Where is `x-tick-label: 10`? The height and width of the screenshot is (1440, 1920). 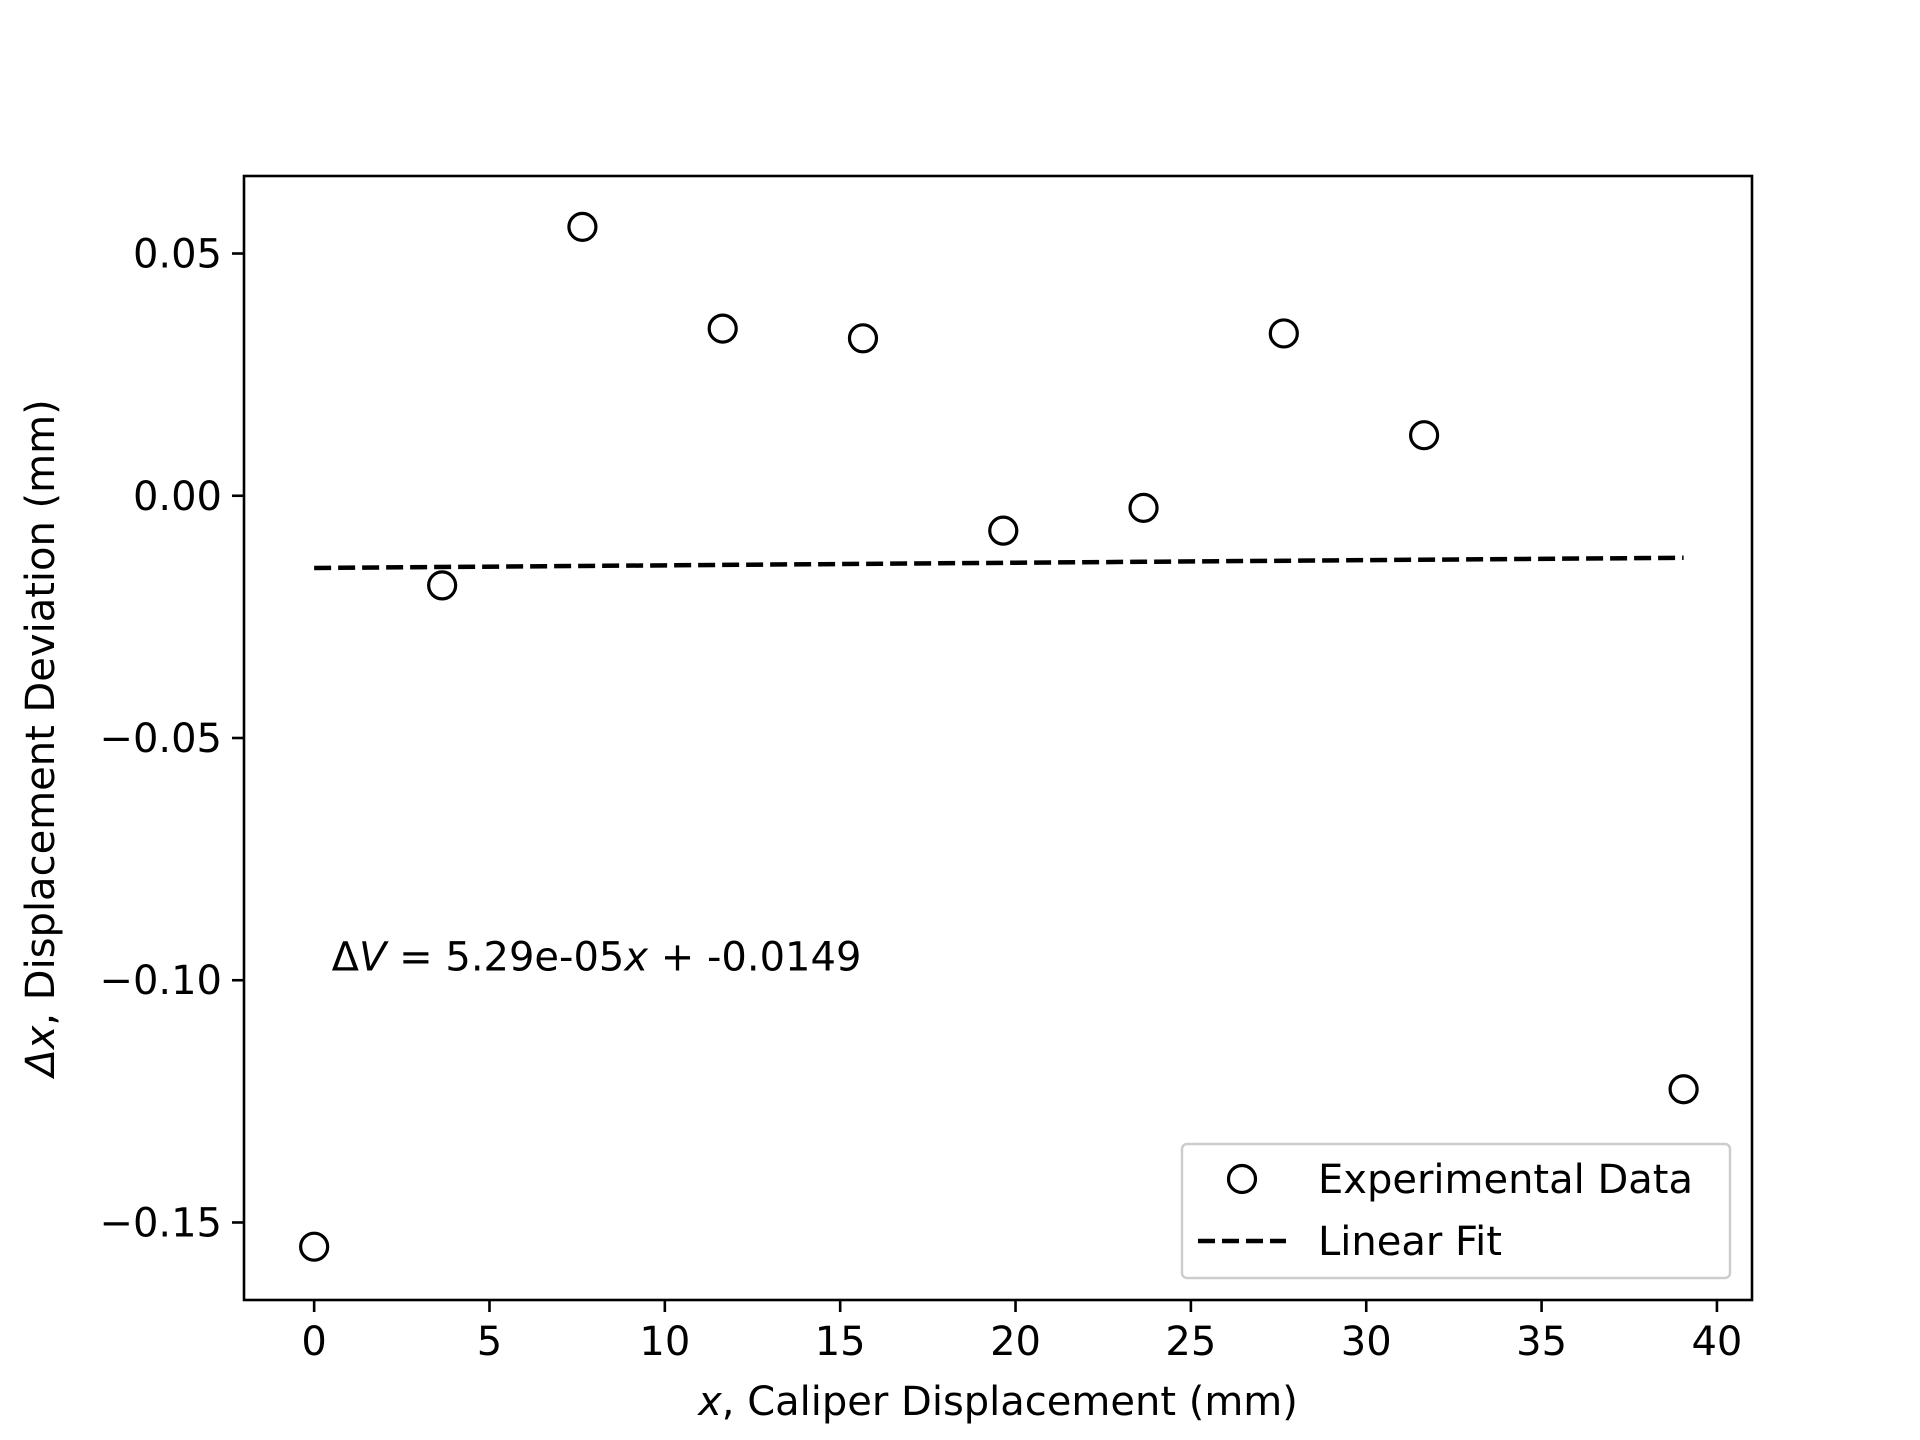 x-tick-label: 10 is located at coordinates (664, 1342).